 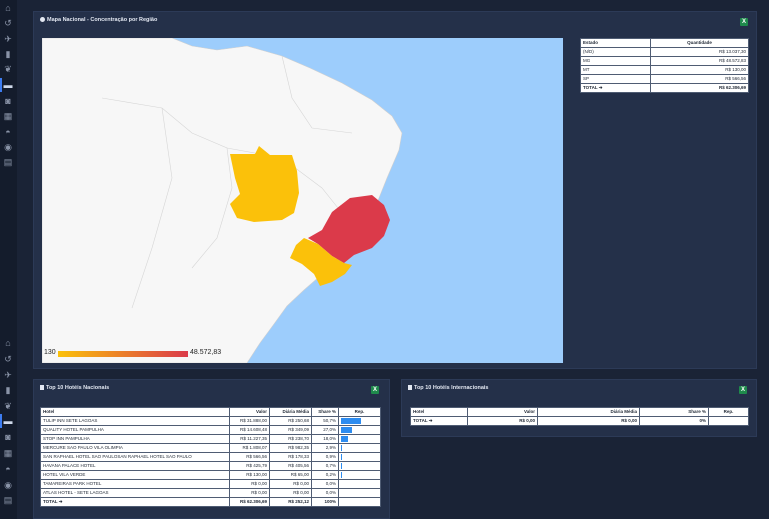 I want to click on hotel-name-cell: MERCURE SAO PAULO VILA OLIMPIA, so click(x=135, y=448).